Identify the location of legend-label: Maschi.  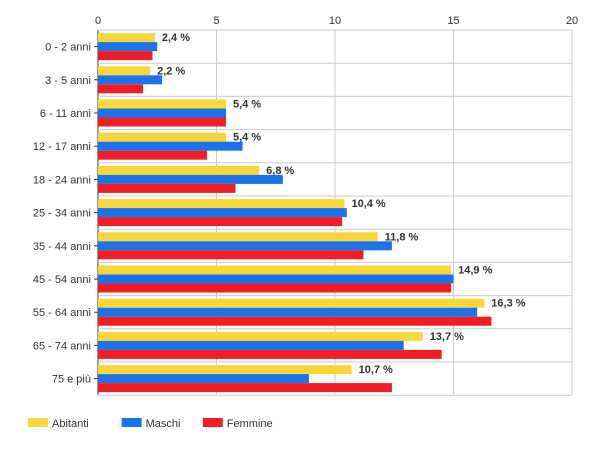
(163, 424).